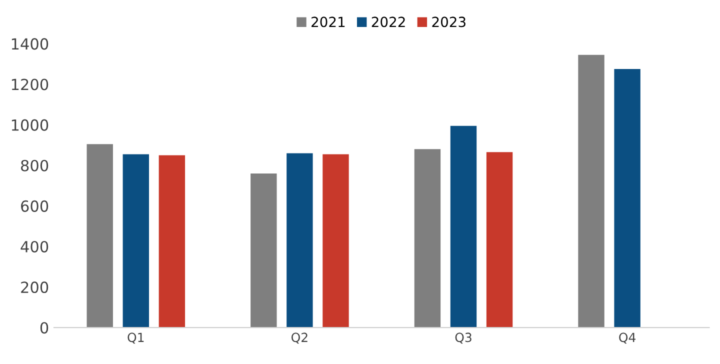 Image resolution: width=720 pixels, height=364 pixels. I want to click on y-tick-label: 1200, so click(30, 84).